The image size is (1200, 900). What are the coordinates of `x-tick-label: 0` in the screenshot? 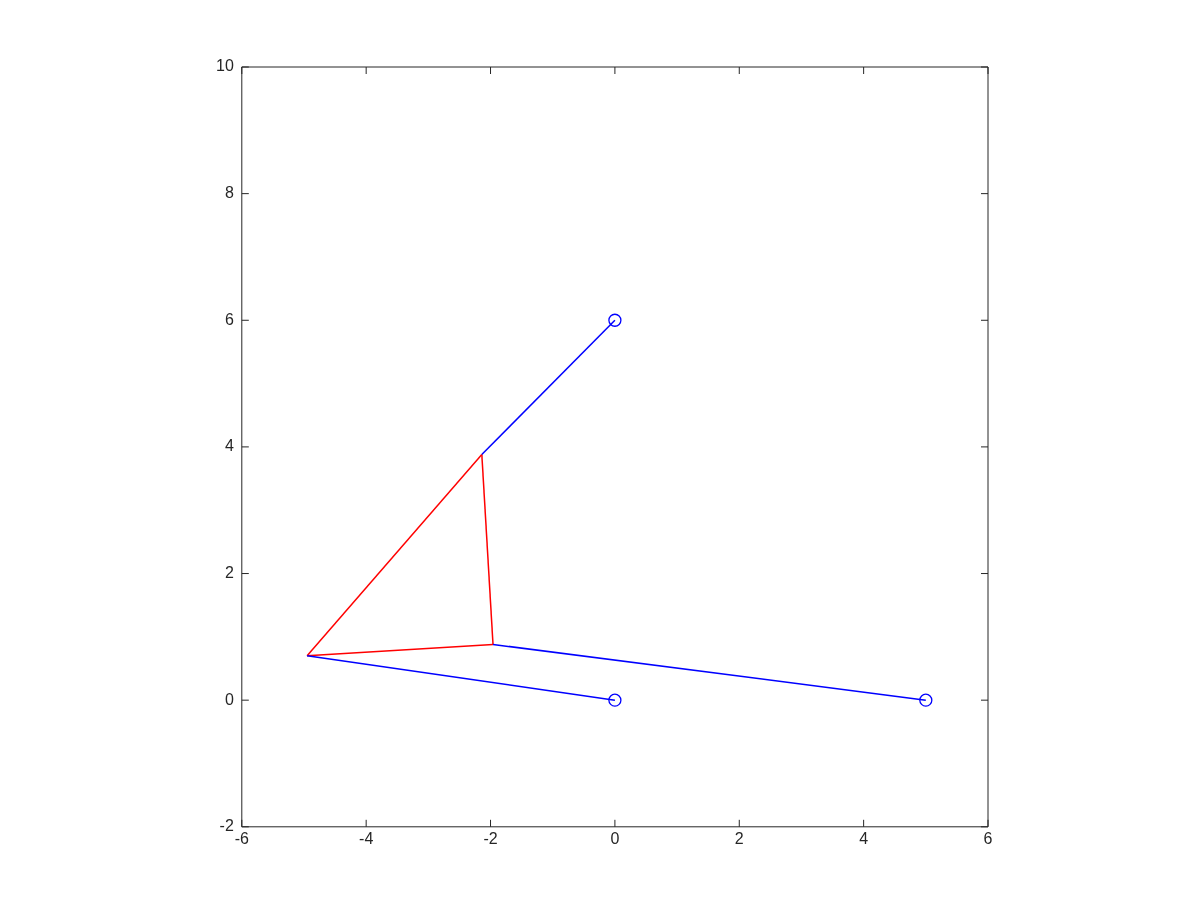 It's located at (615, 838).